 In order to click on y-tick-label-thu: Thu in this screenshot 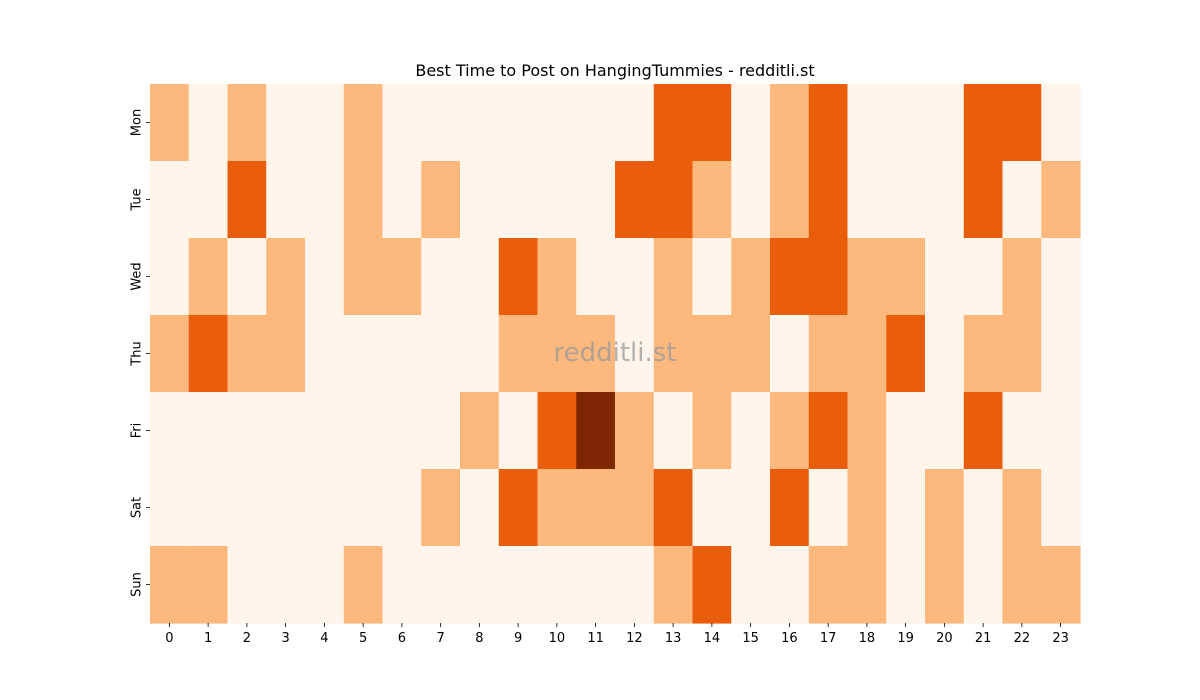, I will do `click(137, 353)`.